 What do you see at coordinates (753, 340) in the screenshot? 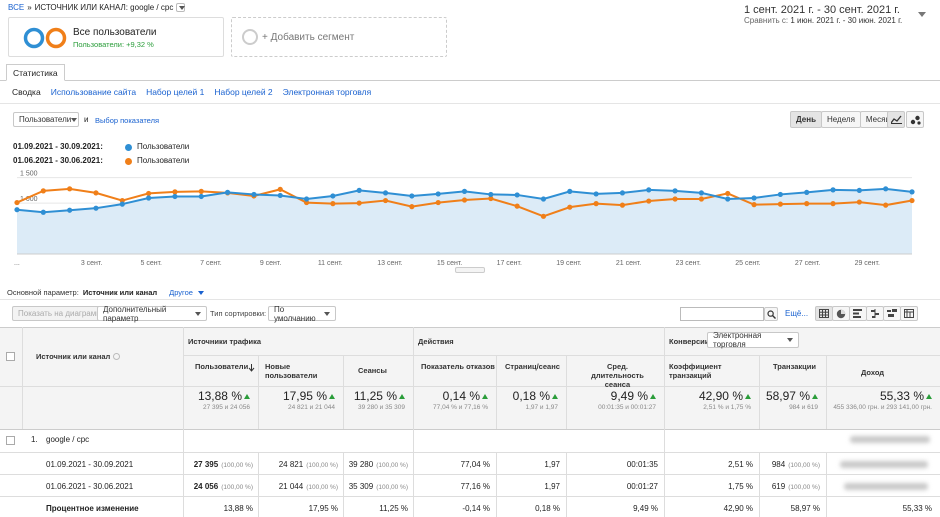
I see `conversion-type-select: Электронная торговля` at bounding box center [753, 340].